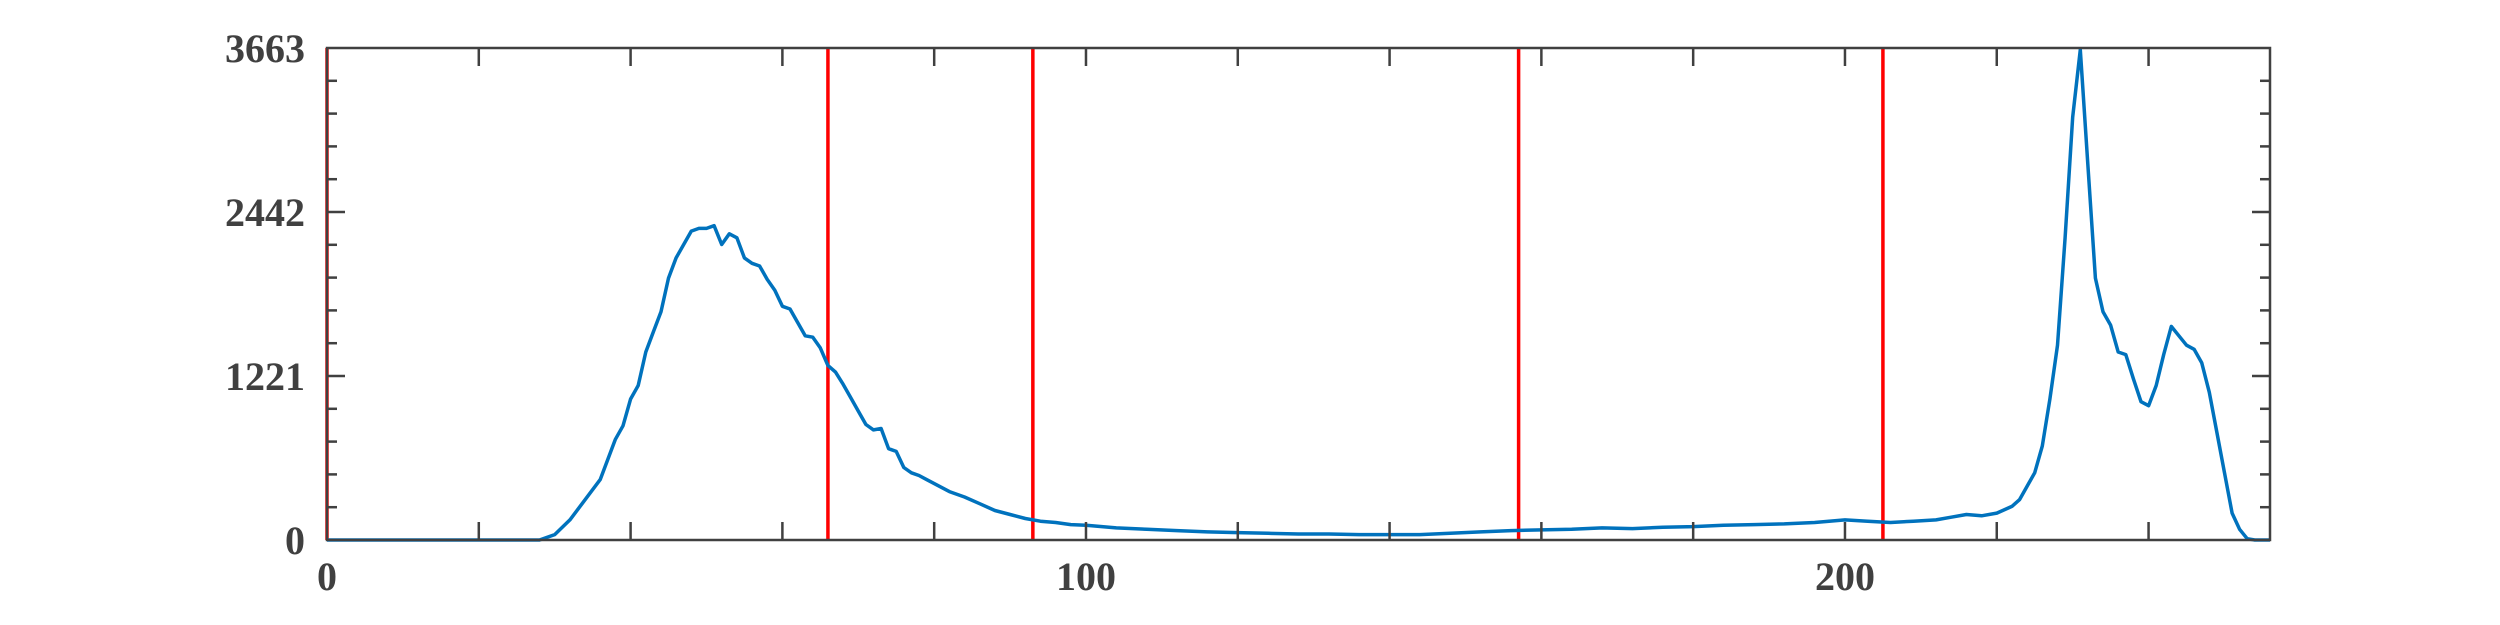 The image size is (2500, 625). Describe the element at coordinates (1086, 576) in the screenshot. I see `x-tick-label: 100` at that location.